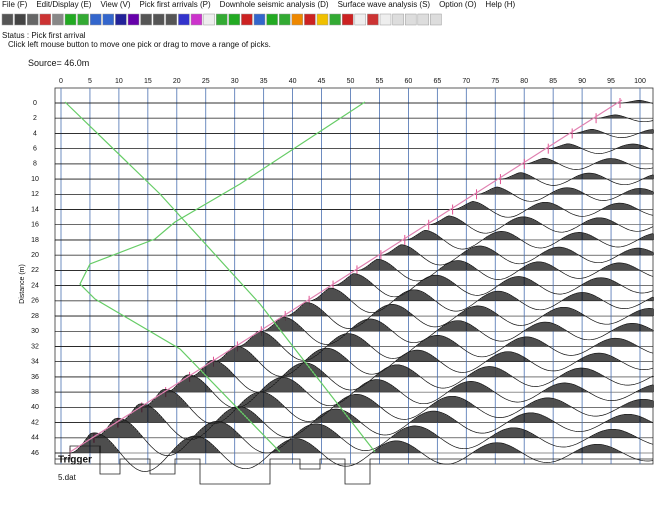  I want to click on toolbar, so click(221, 19).